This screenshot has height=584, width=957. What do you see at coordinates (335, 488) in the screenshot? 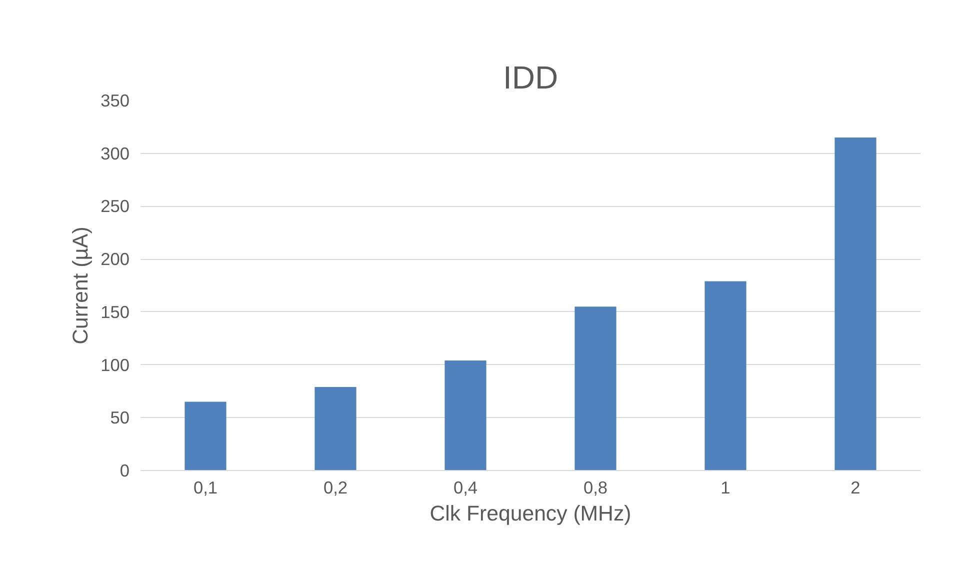
I see `x-tick-label: 0,2` at bounding box center [335, 488].